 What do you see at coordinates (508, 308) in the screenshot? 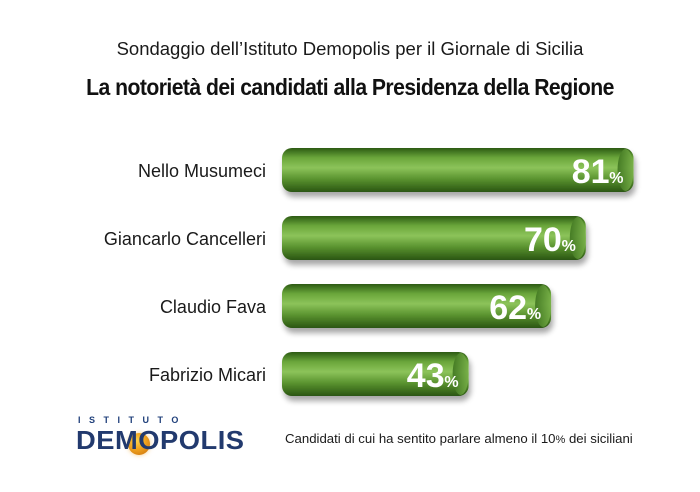
I see `bar-value-label: 62` at bounding box center [508, 308].